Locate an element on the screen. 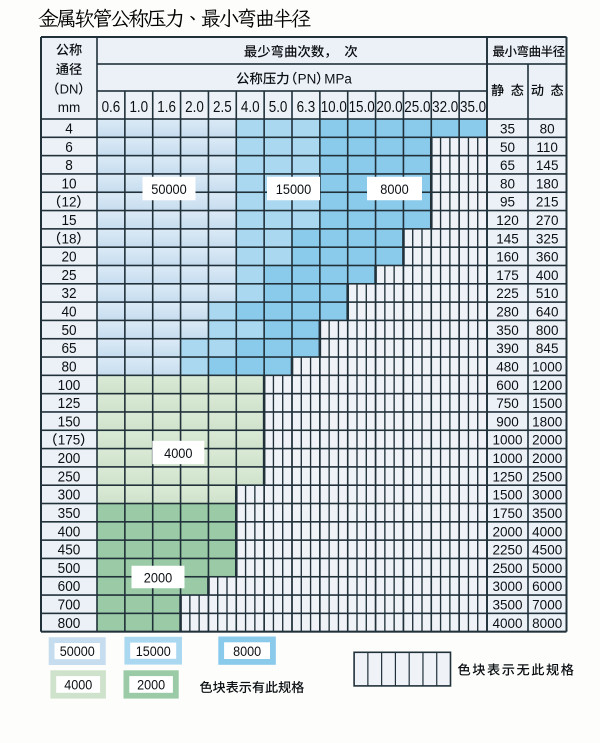 The width and height of the screenshot is (600, 743). svg-text: DN is located at coordinates (69, 89).